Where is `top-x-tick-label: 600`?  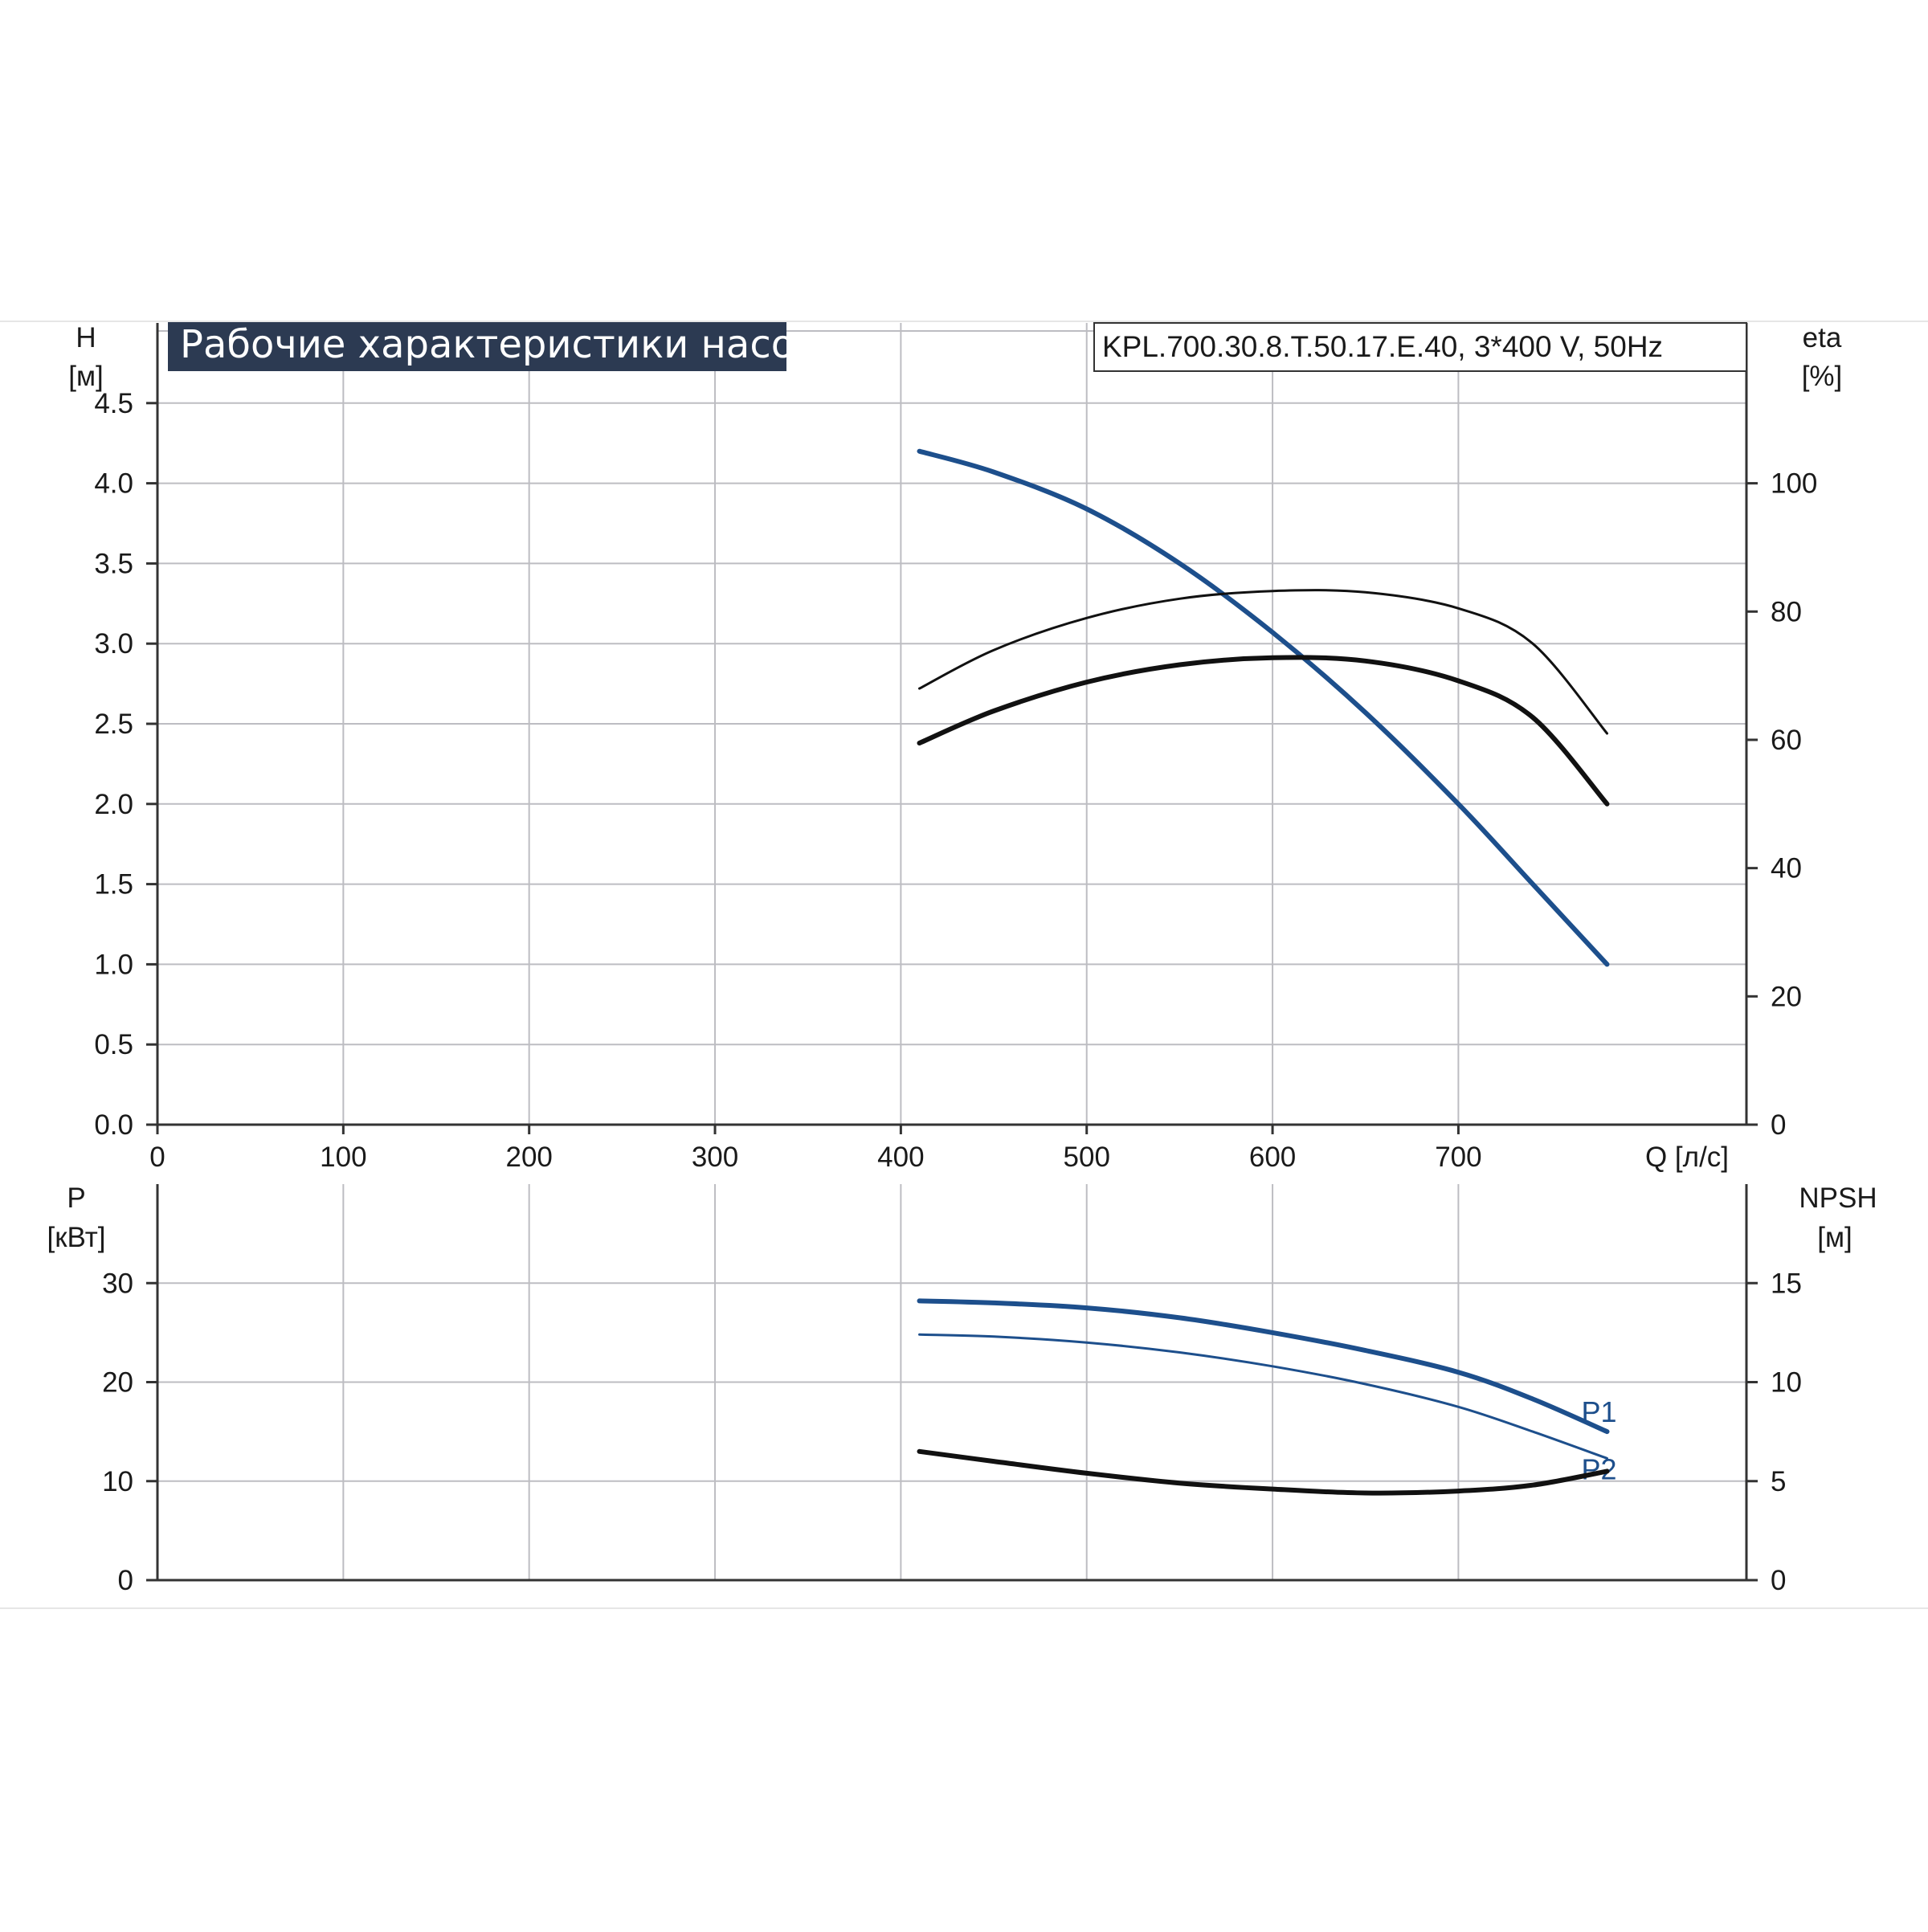
top-x-tick-label: 600 is located at coordinates (1273, 1157).